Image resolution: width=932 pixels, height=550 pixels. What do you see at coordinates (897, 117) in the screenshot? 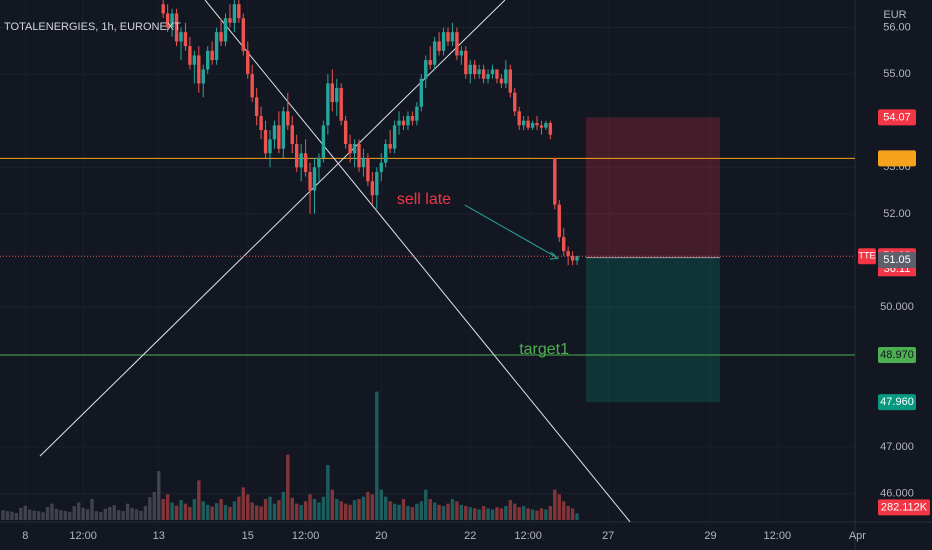
I see `stop-label-bg` at bounding box center [897, 117].